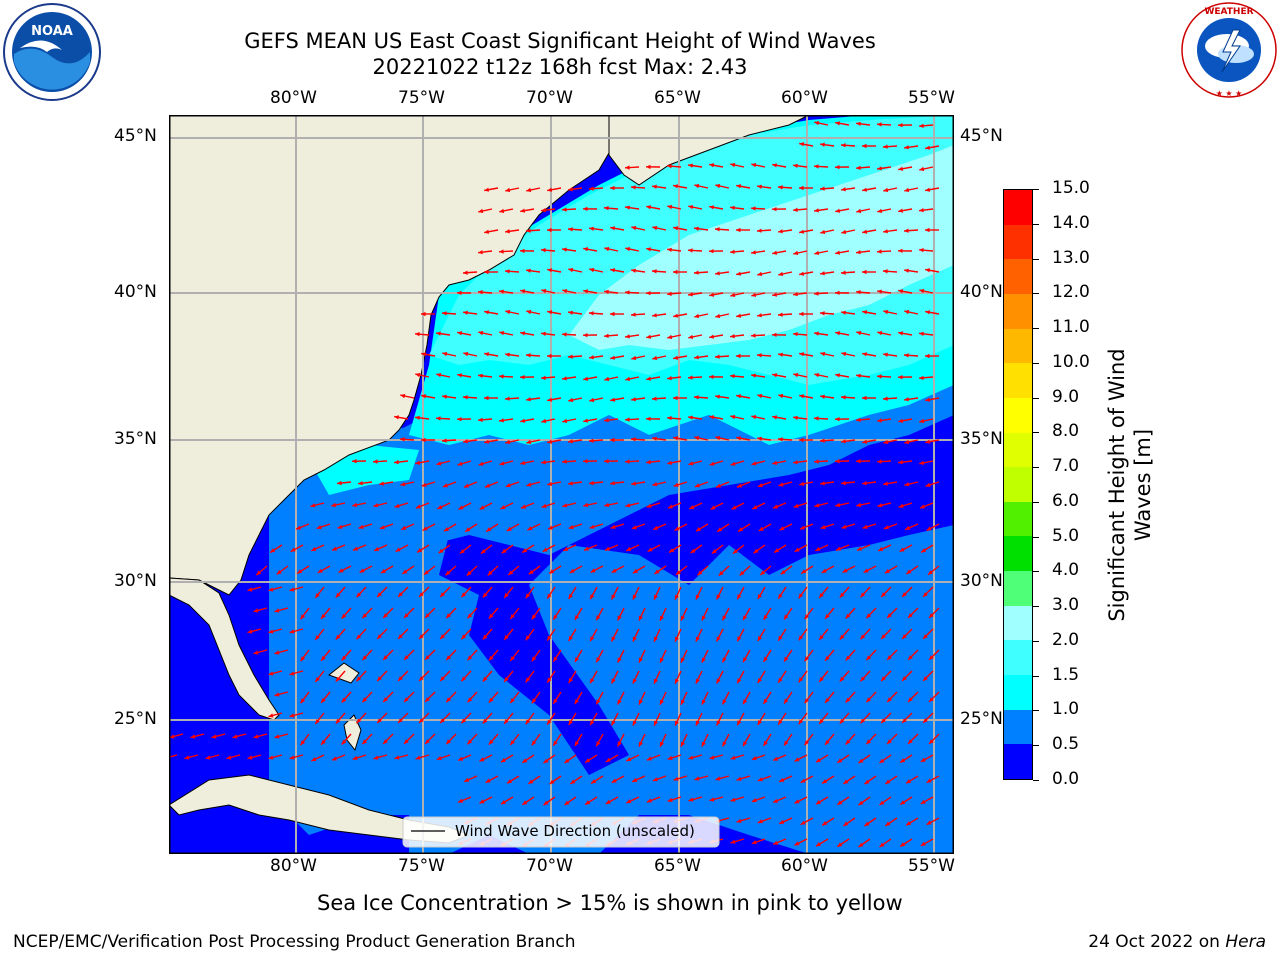 Image resolution: width=1280 pixels, height=960 pixels. I want to click on colorbar-tick-label: 3.0, so click(1066, 605).